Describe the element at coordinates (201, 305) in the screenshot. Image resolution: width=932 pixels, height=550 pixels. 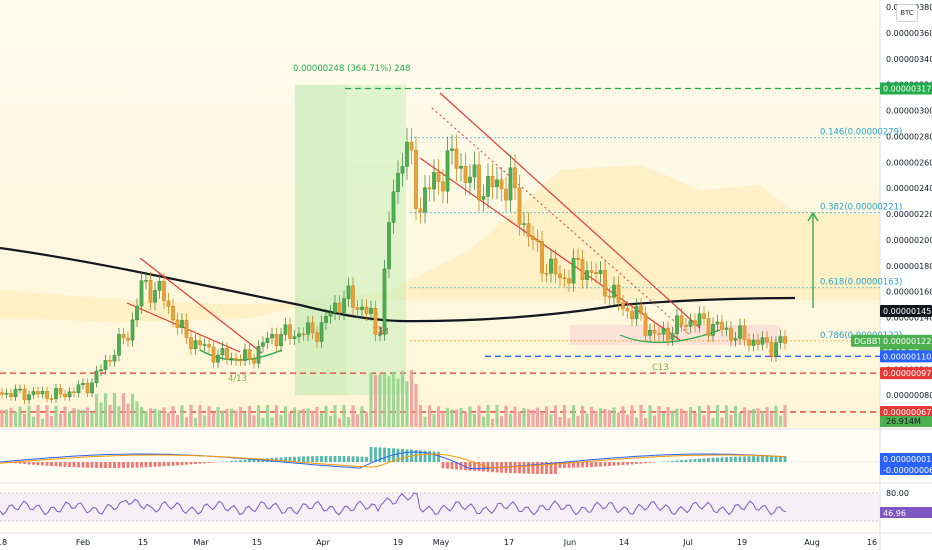
I see `channel-line` at that location.